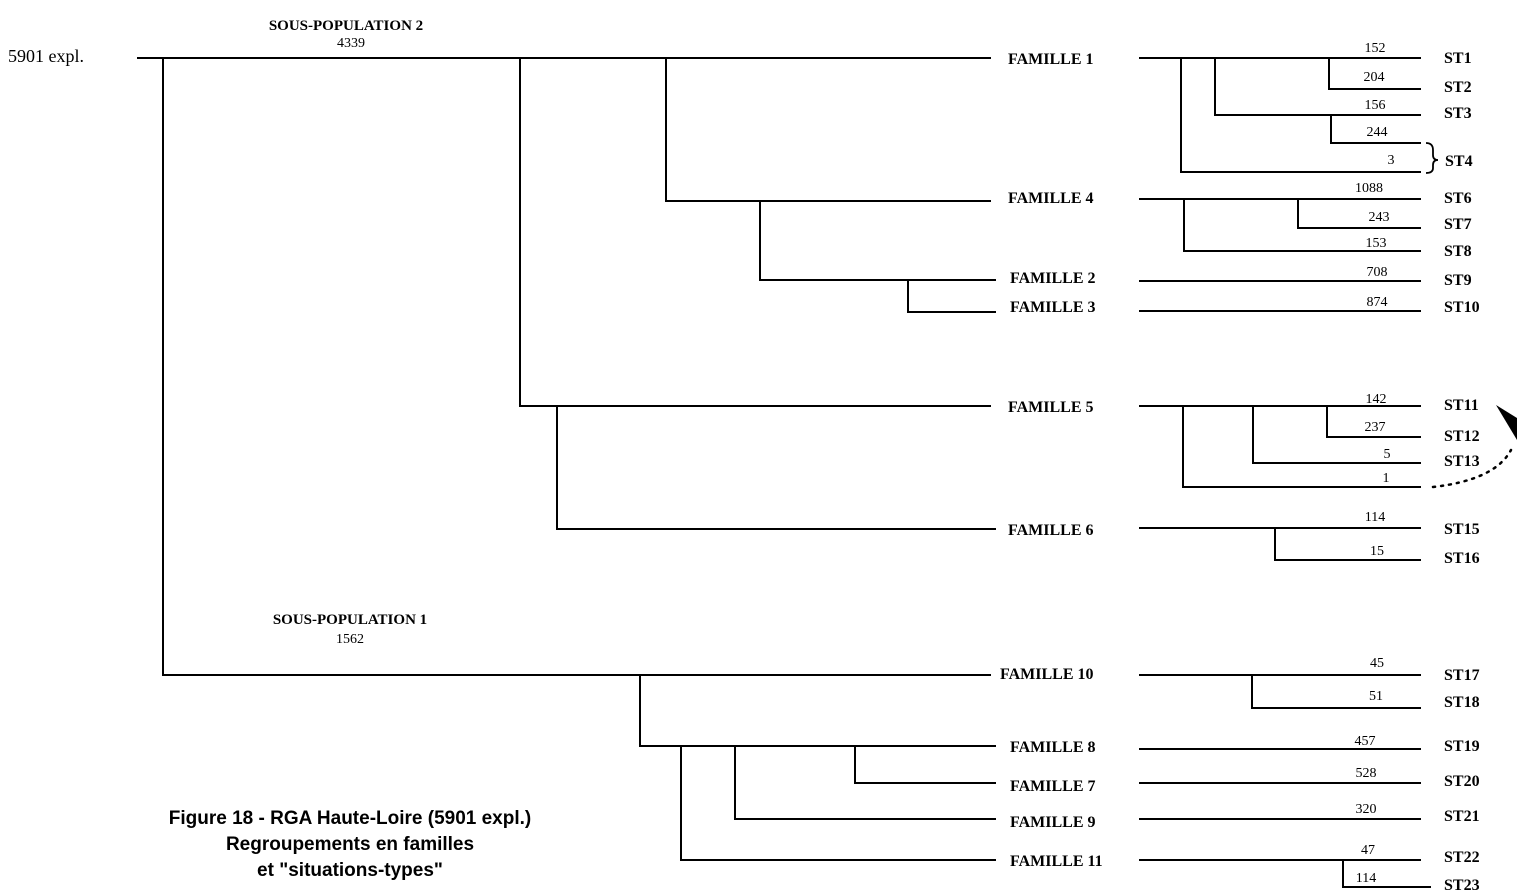  What do you see at coordinates (1375, 105) in the screenshot?
I see `st-count: 156` at bounding box center [1375, 105].